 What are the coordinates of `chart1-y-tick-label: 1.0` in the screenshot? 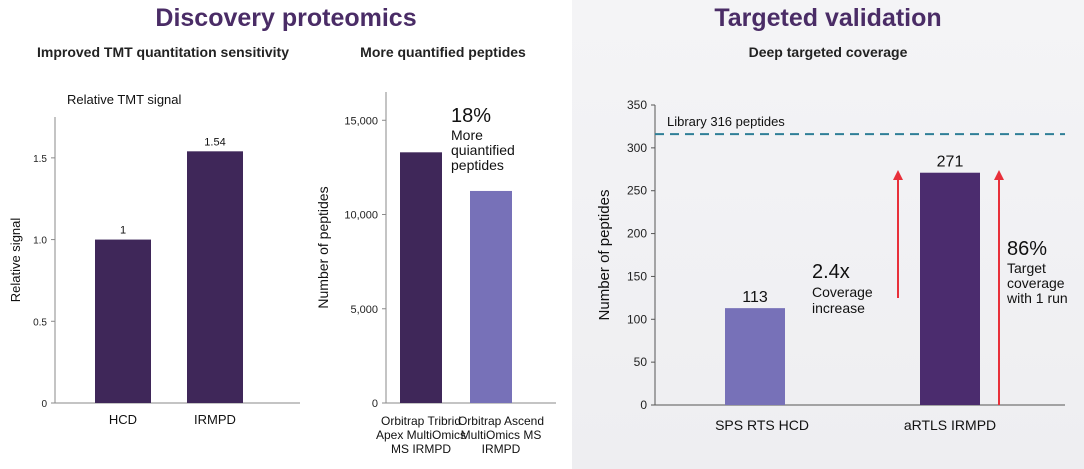 It's located at (40, 241).